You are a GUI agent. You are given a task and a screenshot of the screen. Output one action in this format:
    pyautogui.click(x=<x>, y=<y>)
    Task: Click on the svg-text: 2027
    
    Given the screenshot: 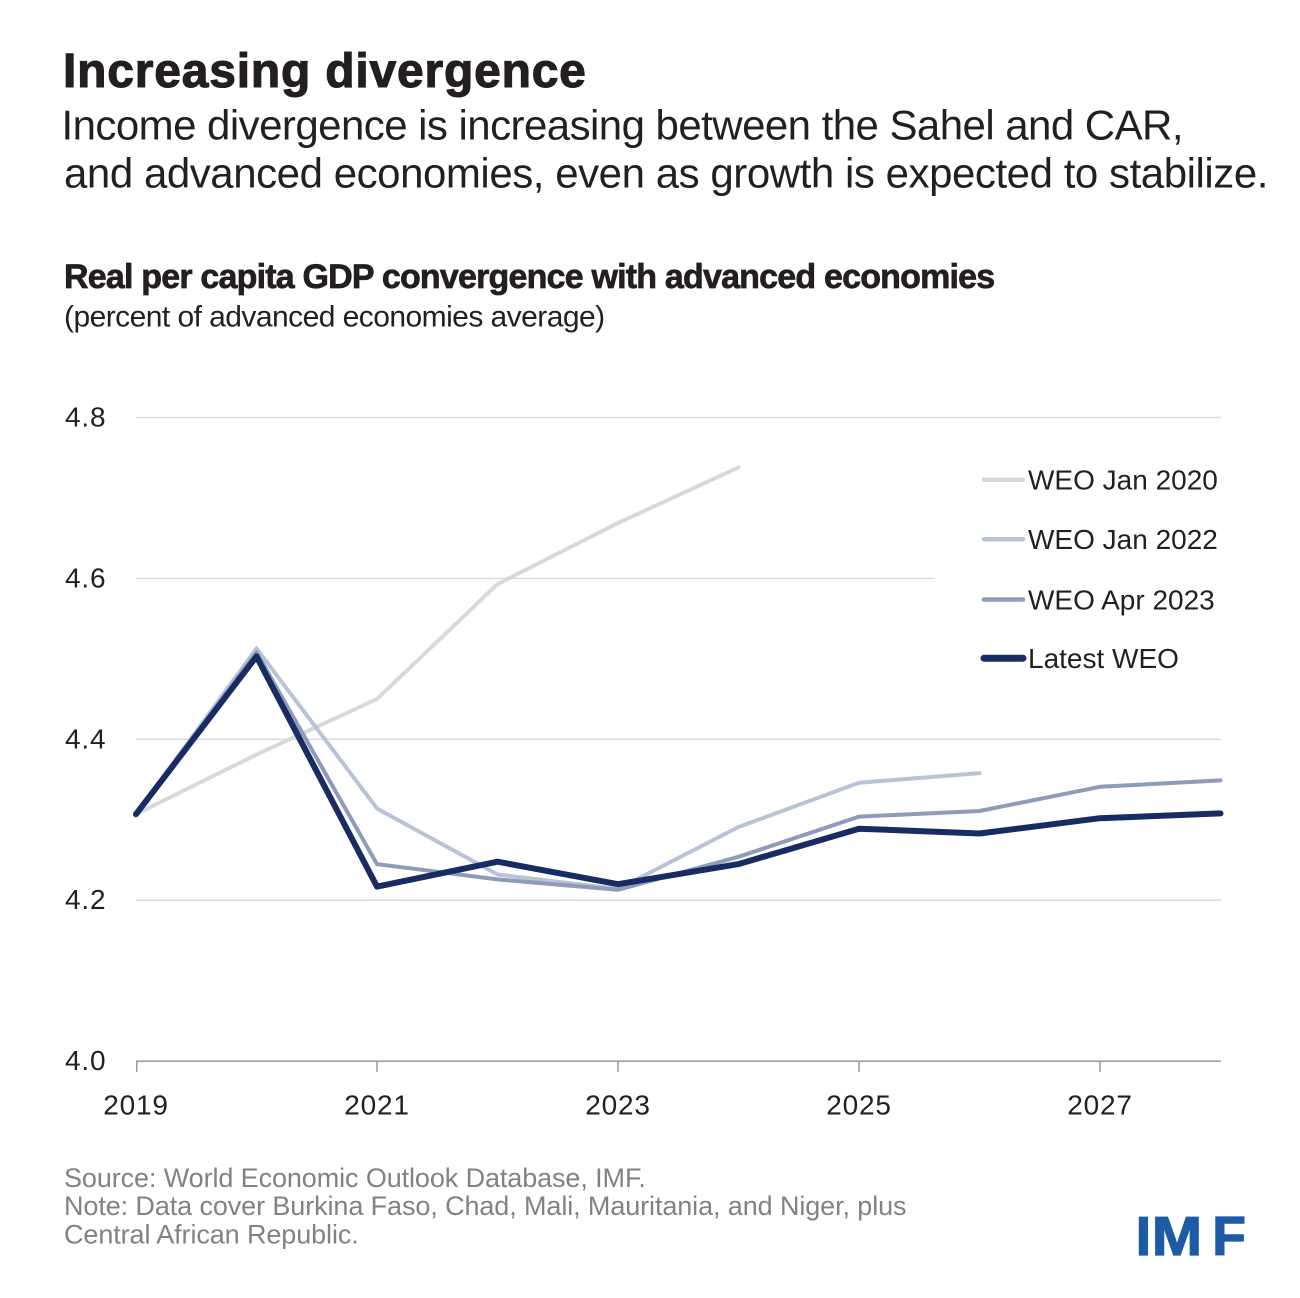 What is the action you would take?
    pyautogui.click(x=1100, y=1104)
    